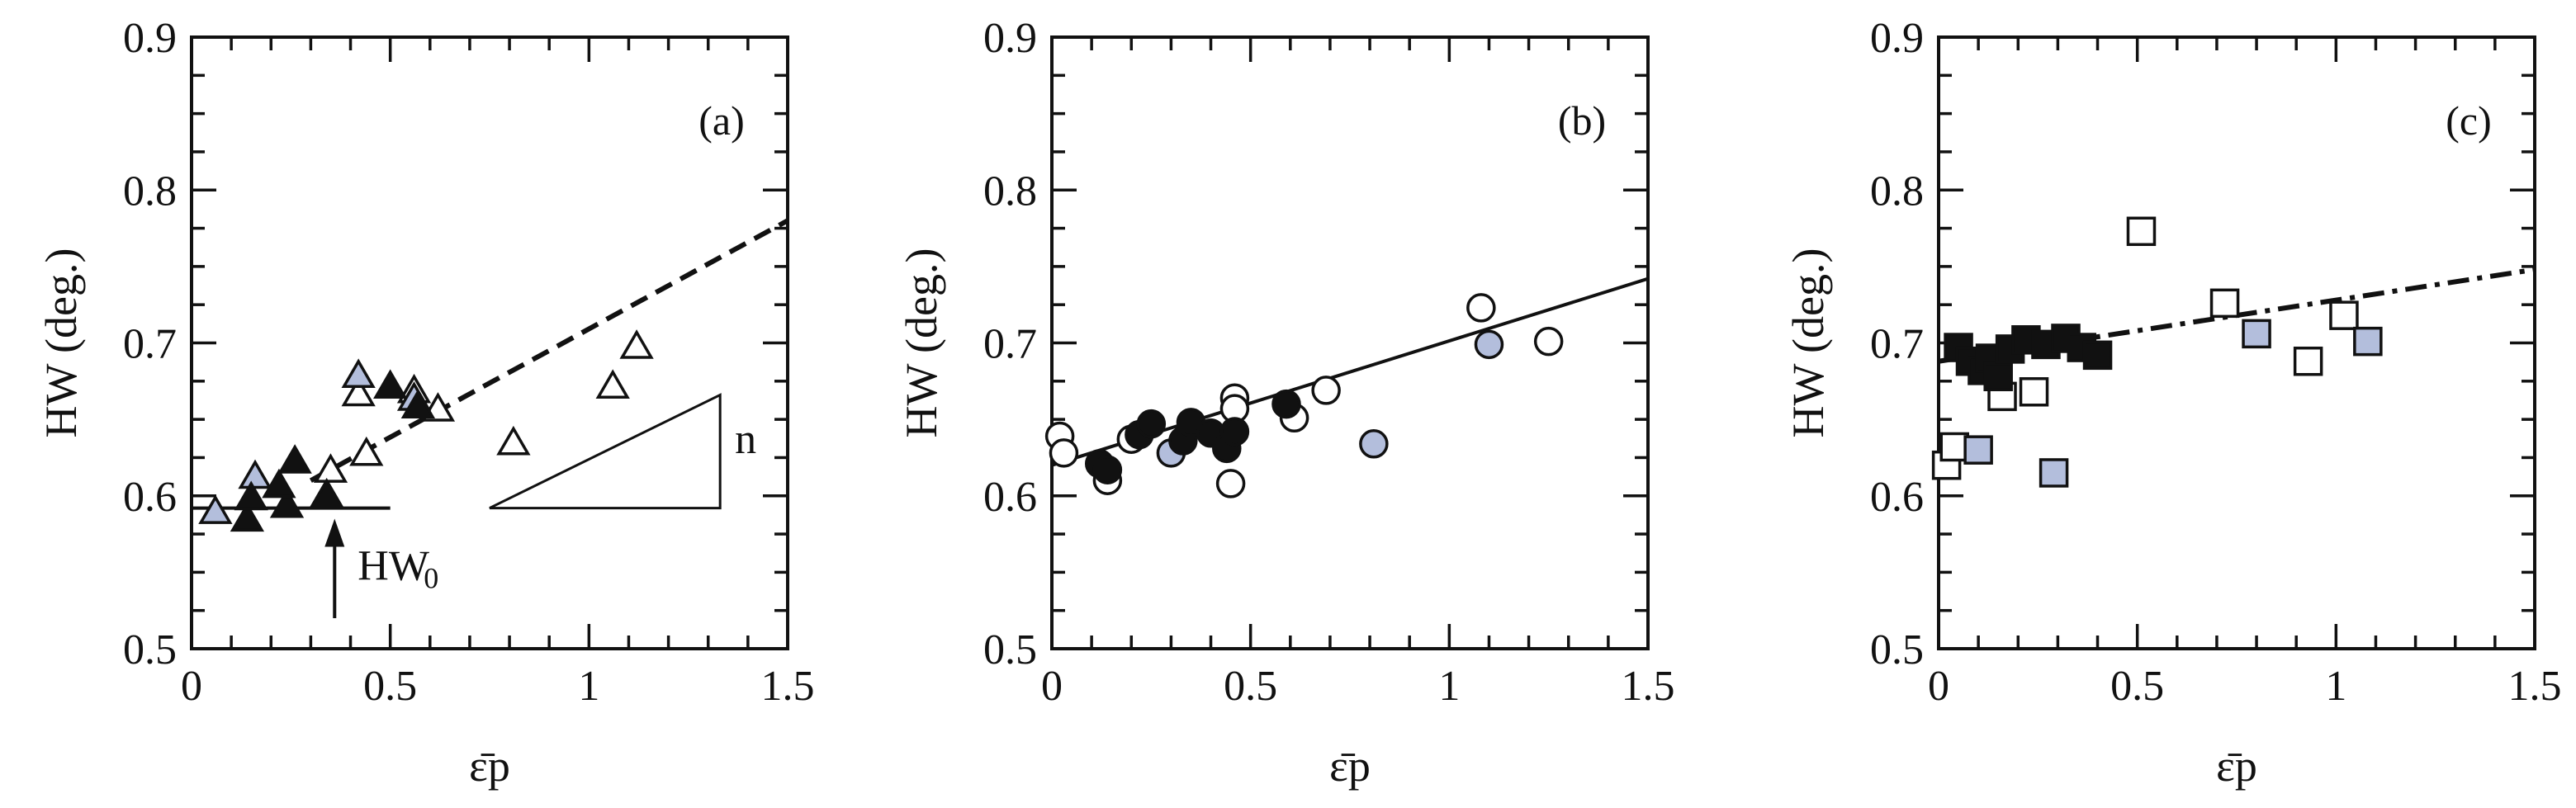 This screenshot has width=2576, height=808. Describe the element at coordinates (1582, 120) in the screenshot. I see `panel-label: (b)` at that location.